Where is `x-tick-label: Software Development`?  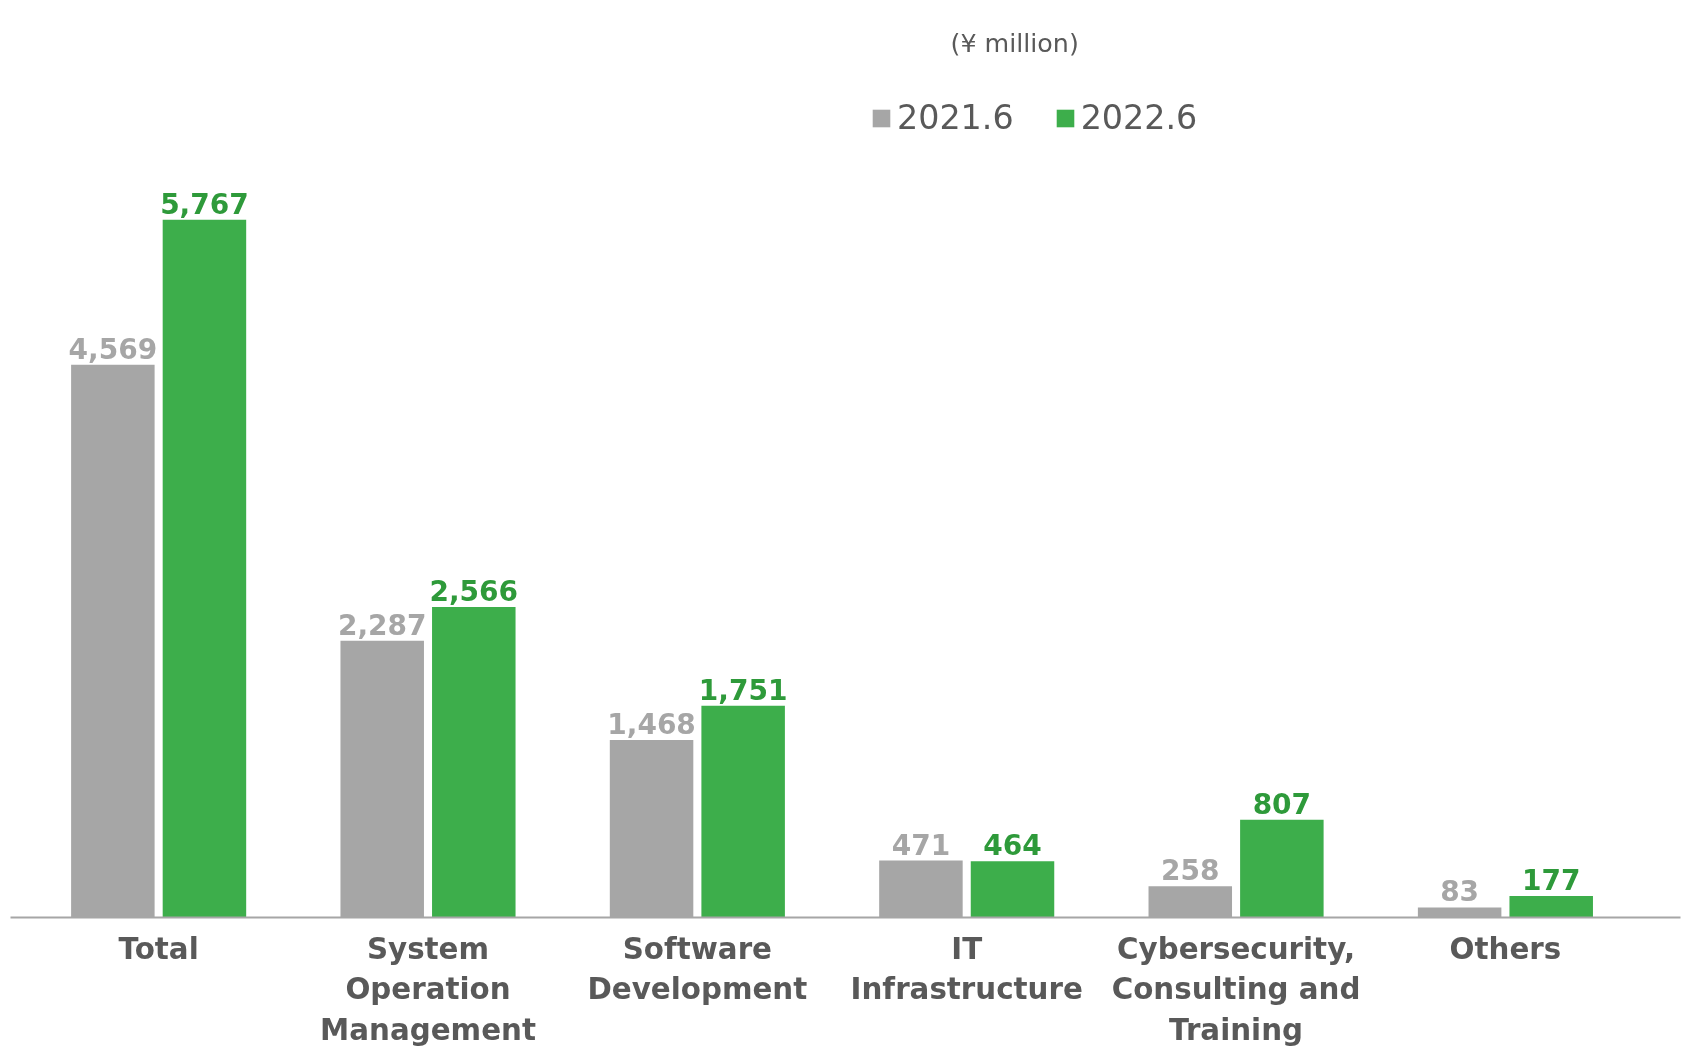 x-tick-label: Software Development is located at coordinates (697, 969).